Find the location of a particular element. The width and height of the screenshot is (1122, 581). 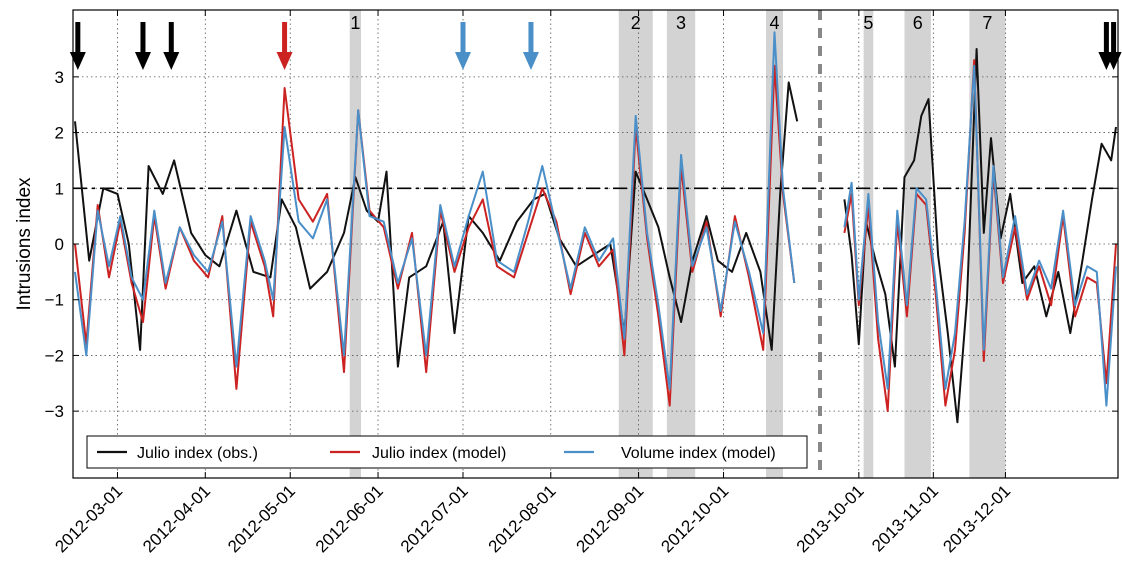

event-label-2: 2 is located at coordinates (636, 23).